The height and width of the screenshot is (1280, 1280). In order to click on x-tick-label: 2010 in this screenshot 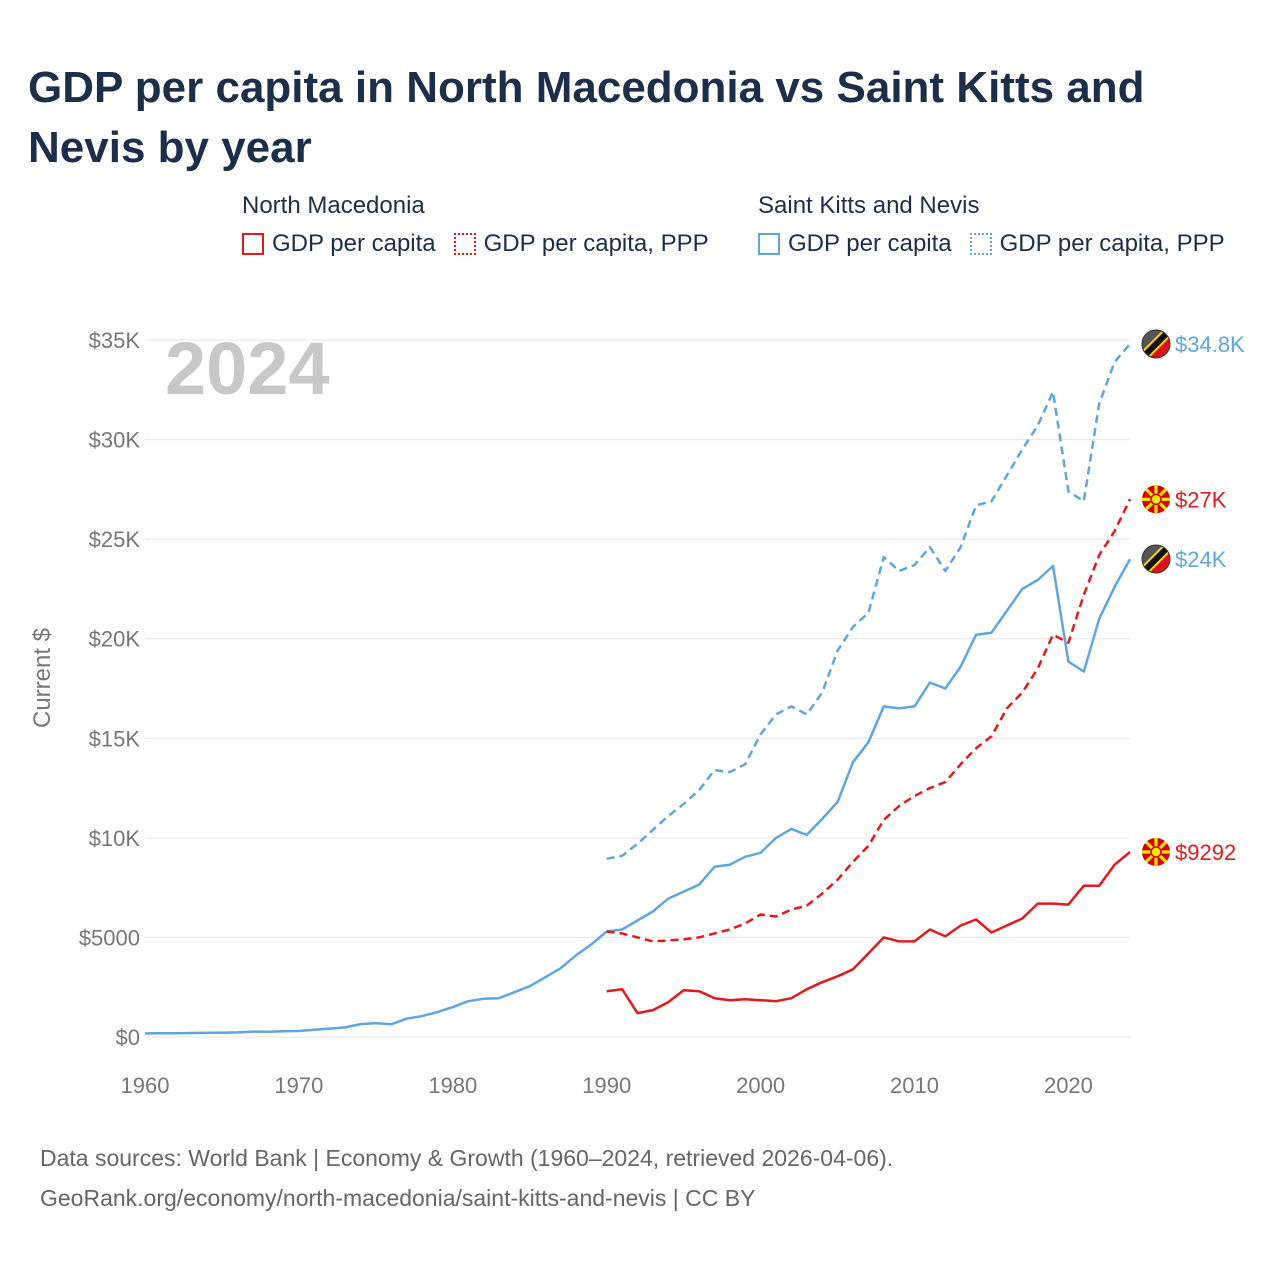, I will do `click(914, 1085)`.